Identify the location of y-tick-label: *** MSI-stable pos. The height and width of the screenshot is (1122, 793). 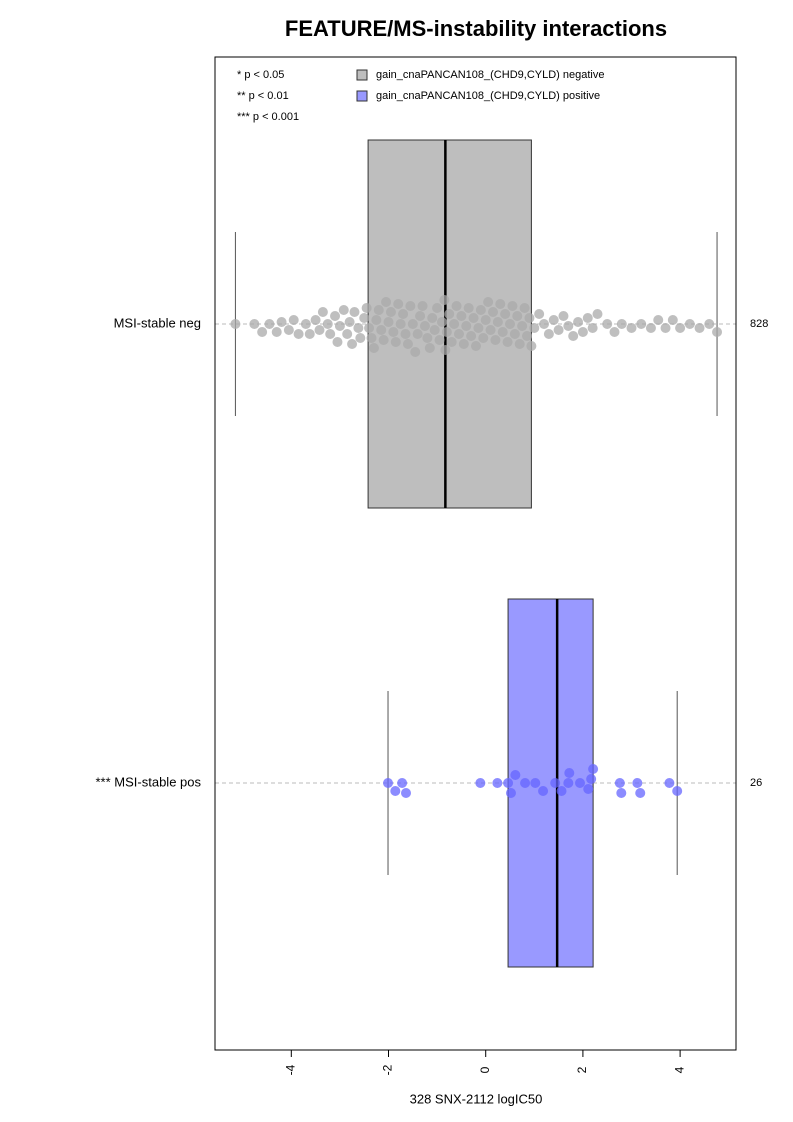
(149, 781).